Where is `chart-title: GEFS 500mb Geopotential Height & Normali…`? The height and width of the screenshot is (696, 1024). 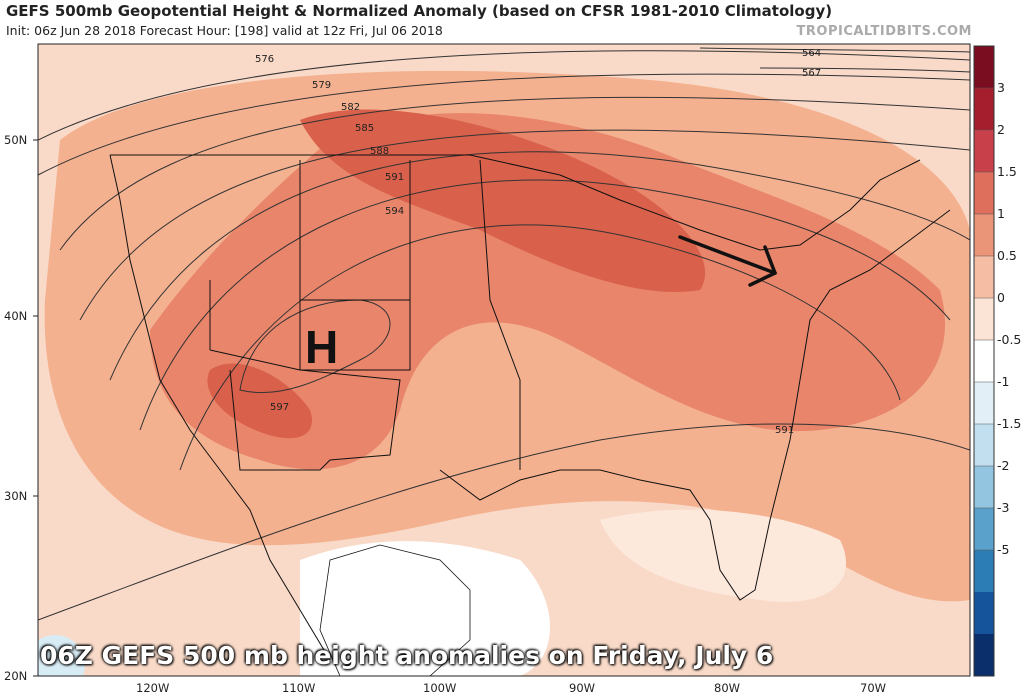
chart-title: GEFS 500mb Geopotential Height & Normali… is located at coordinates (419, 11).